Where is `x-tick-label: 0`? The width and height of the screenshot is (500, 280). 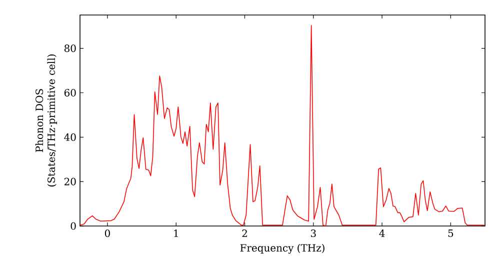
x-tick-label: 0 is located at coordinates (107, 234).